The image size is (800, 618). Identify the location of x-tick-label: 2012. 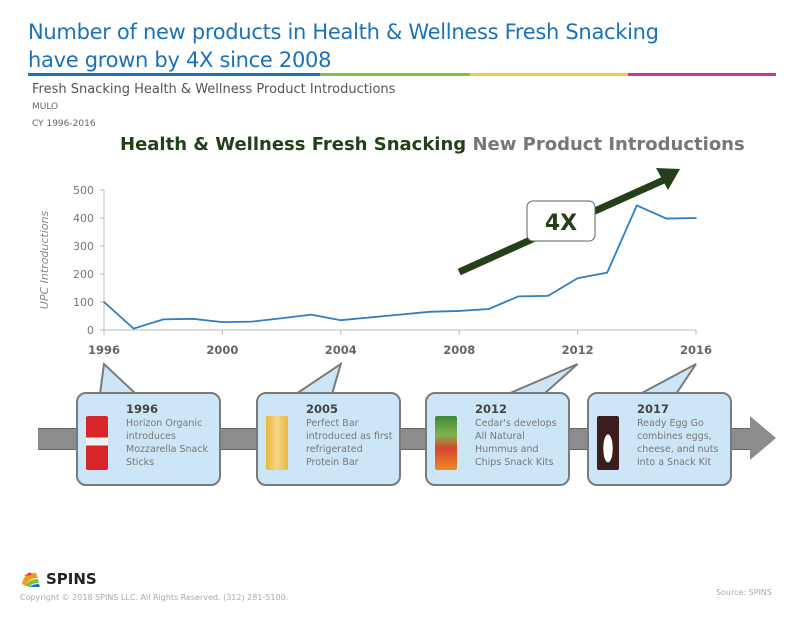
(578, 350).